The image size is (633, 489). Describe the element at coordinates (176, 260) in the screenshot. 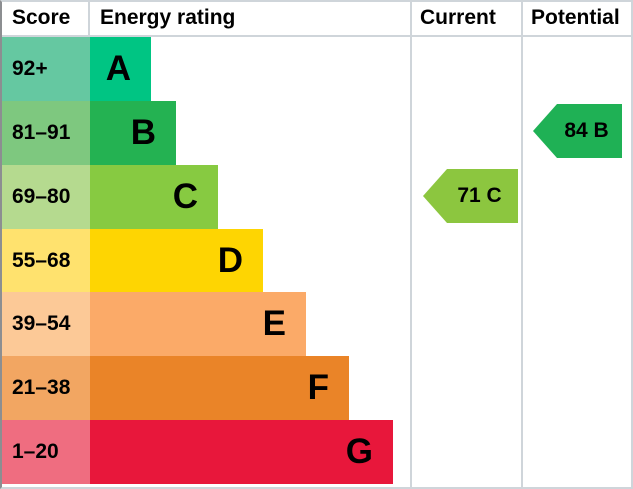

I see `rating-bar-d: D` at that location.